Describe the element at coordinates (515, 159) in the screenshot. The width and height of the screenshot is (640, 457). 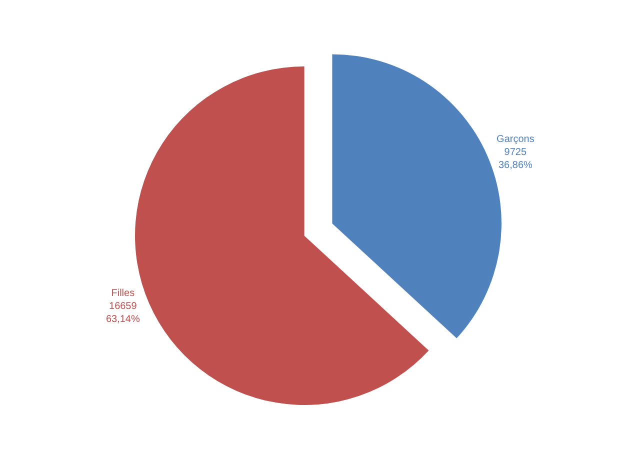
I see `data-label: 9725 36,86%` at that location.